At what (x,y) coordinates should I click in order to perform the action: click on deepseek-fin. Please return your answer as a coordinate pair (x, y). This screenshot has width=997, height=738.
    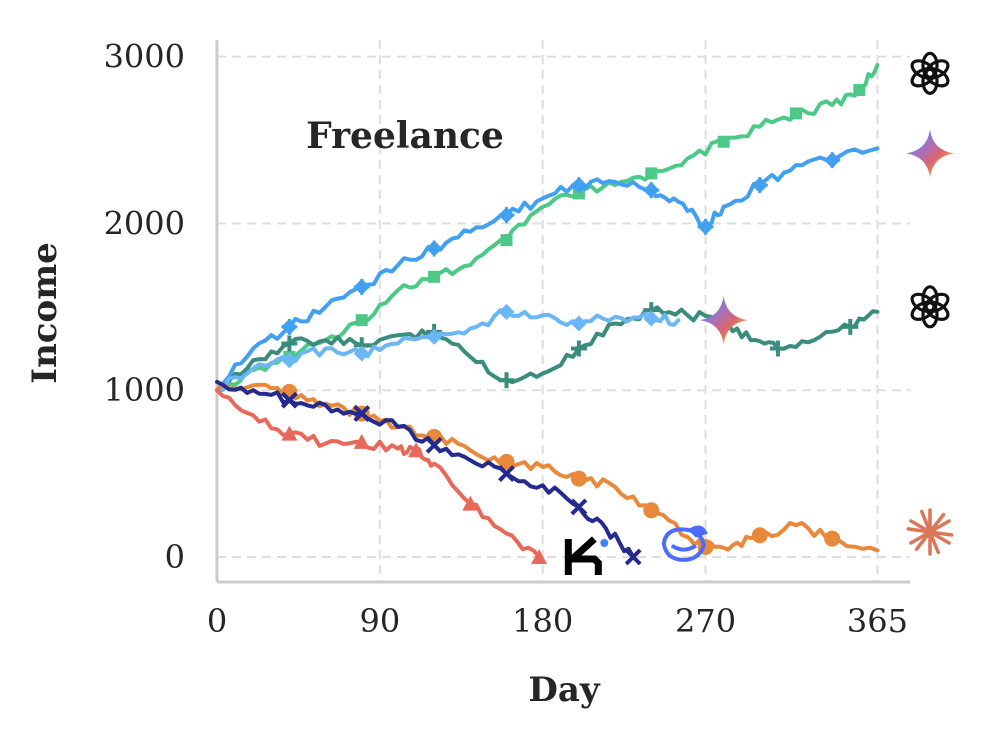
    Looking at the image, I should click on (683, 547).